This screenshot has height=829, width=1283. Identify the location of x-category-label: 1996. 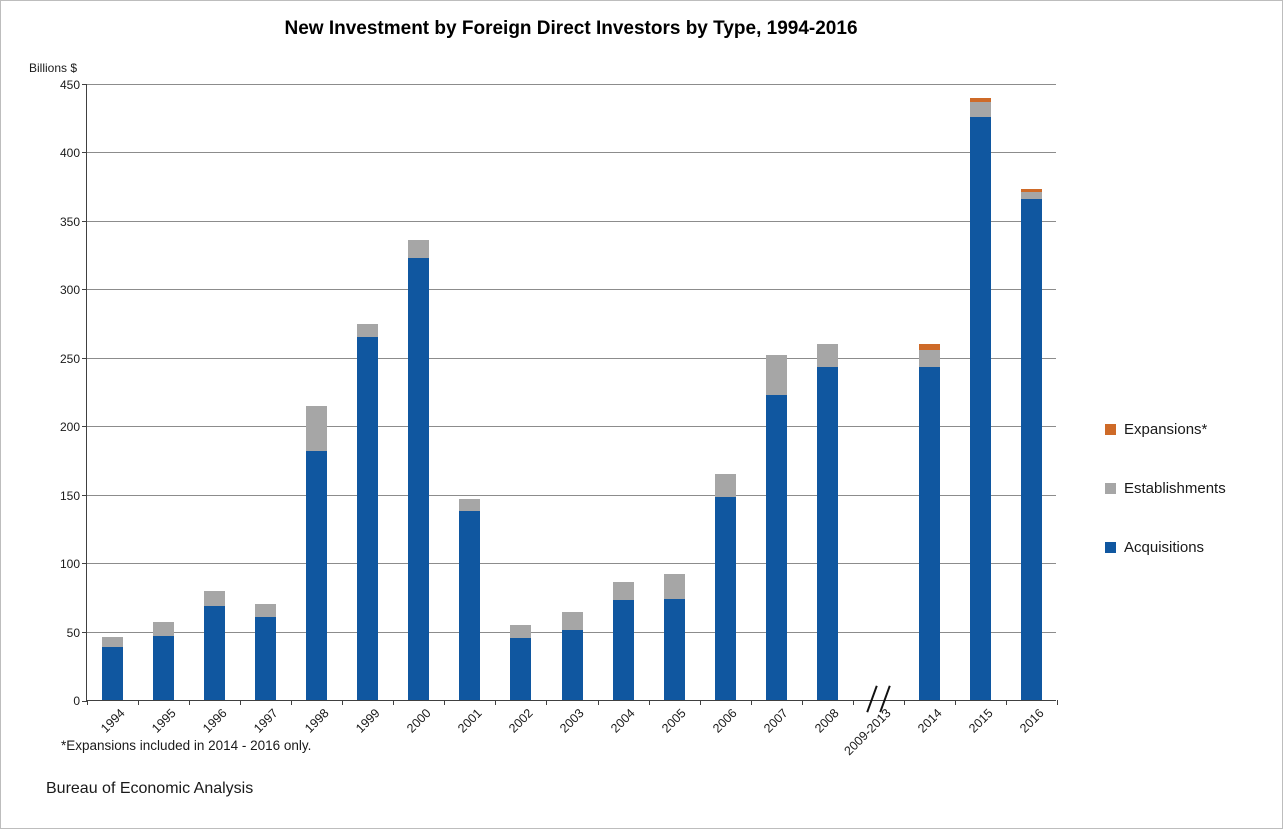
(214, 721).